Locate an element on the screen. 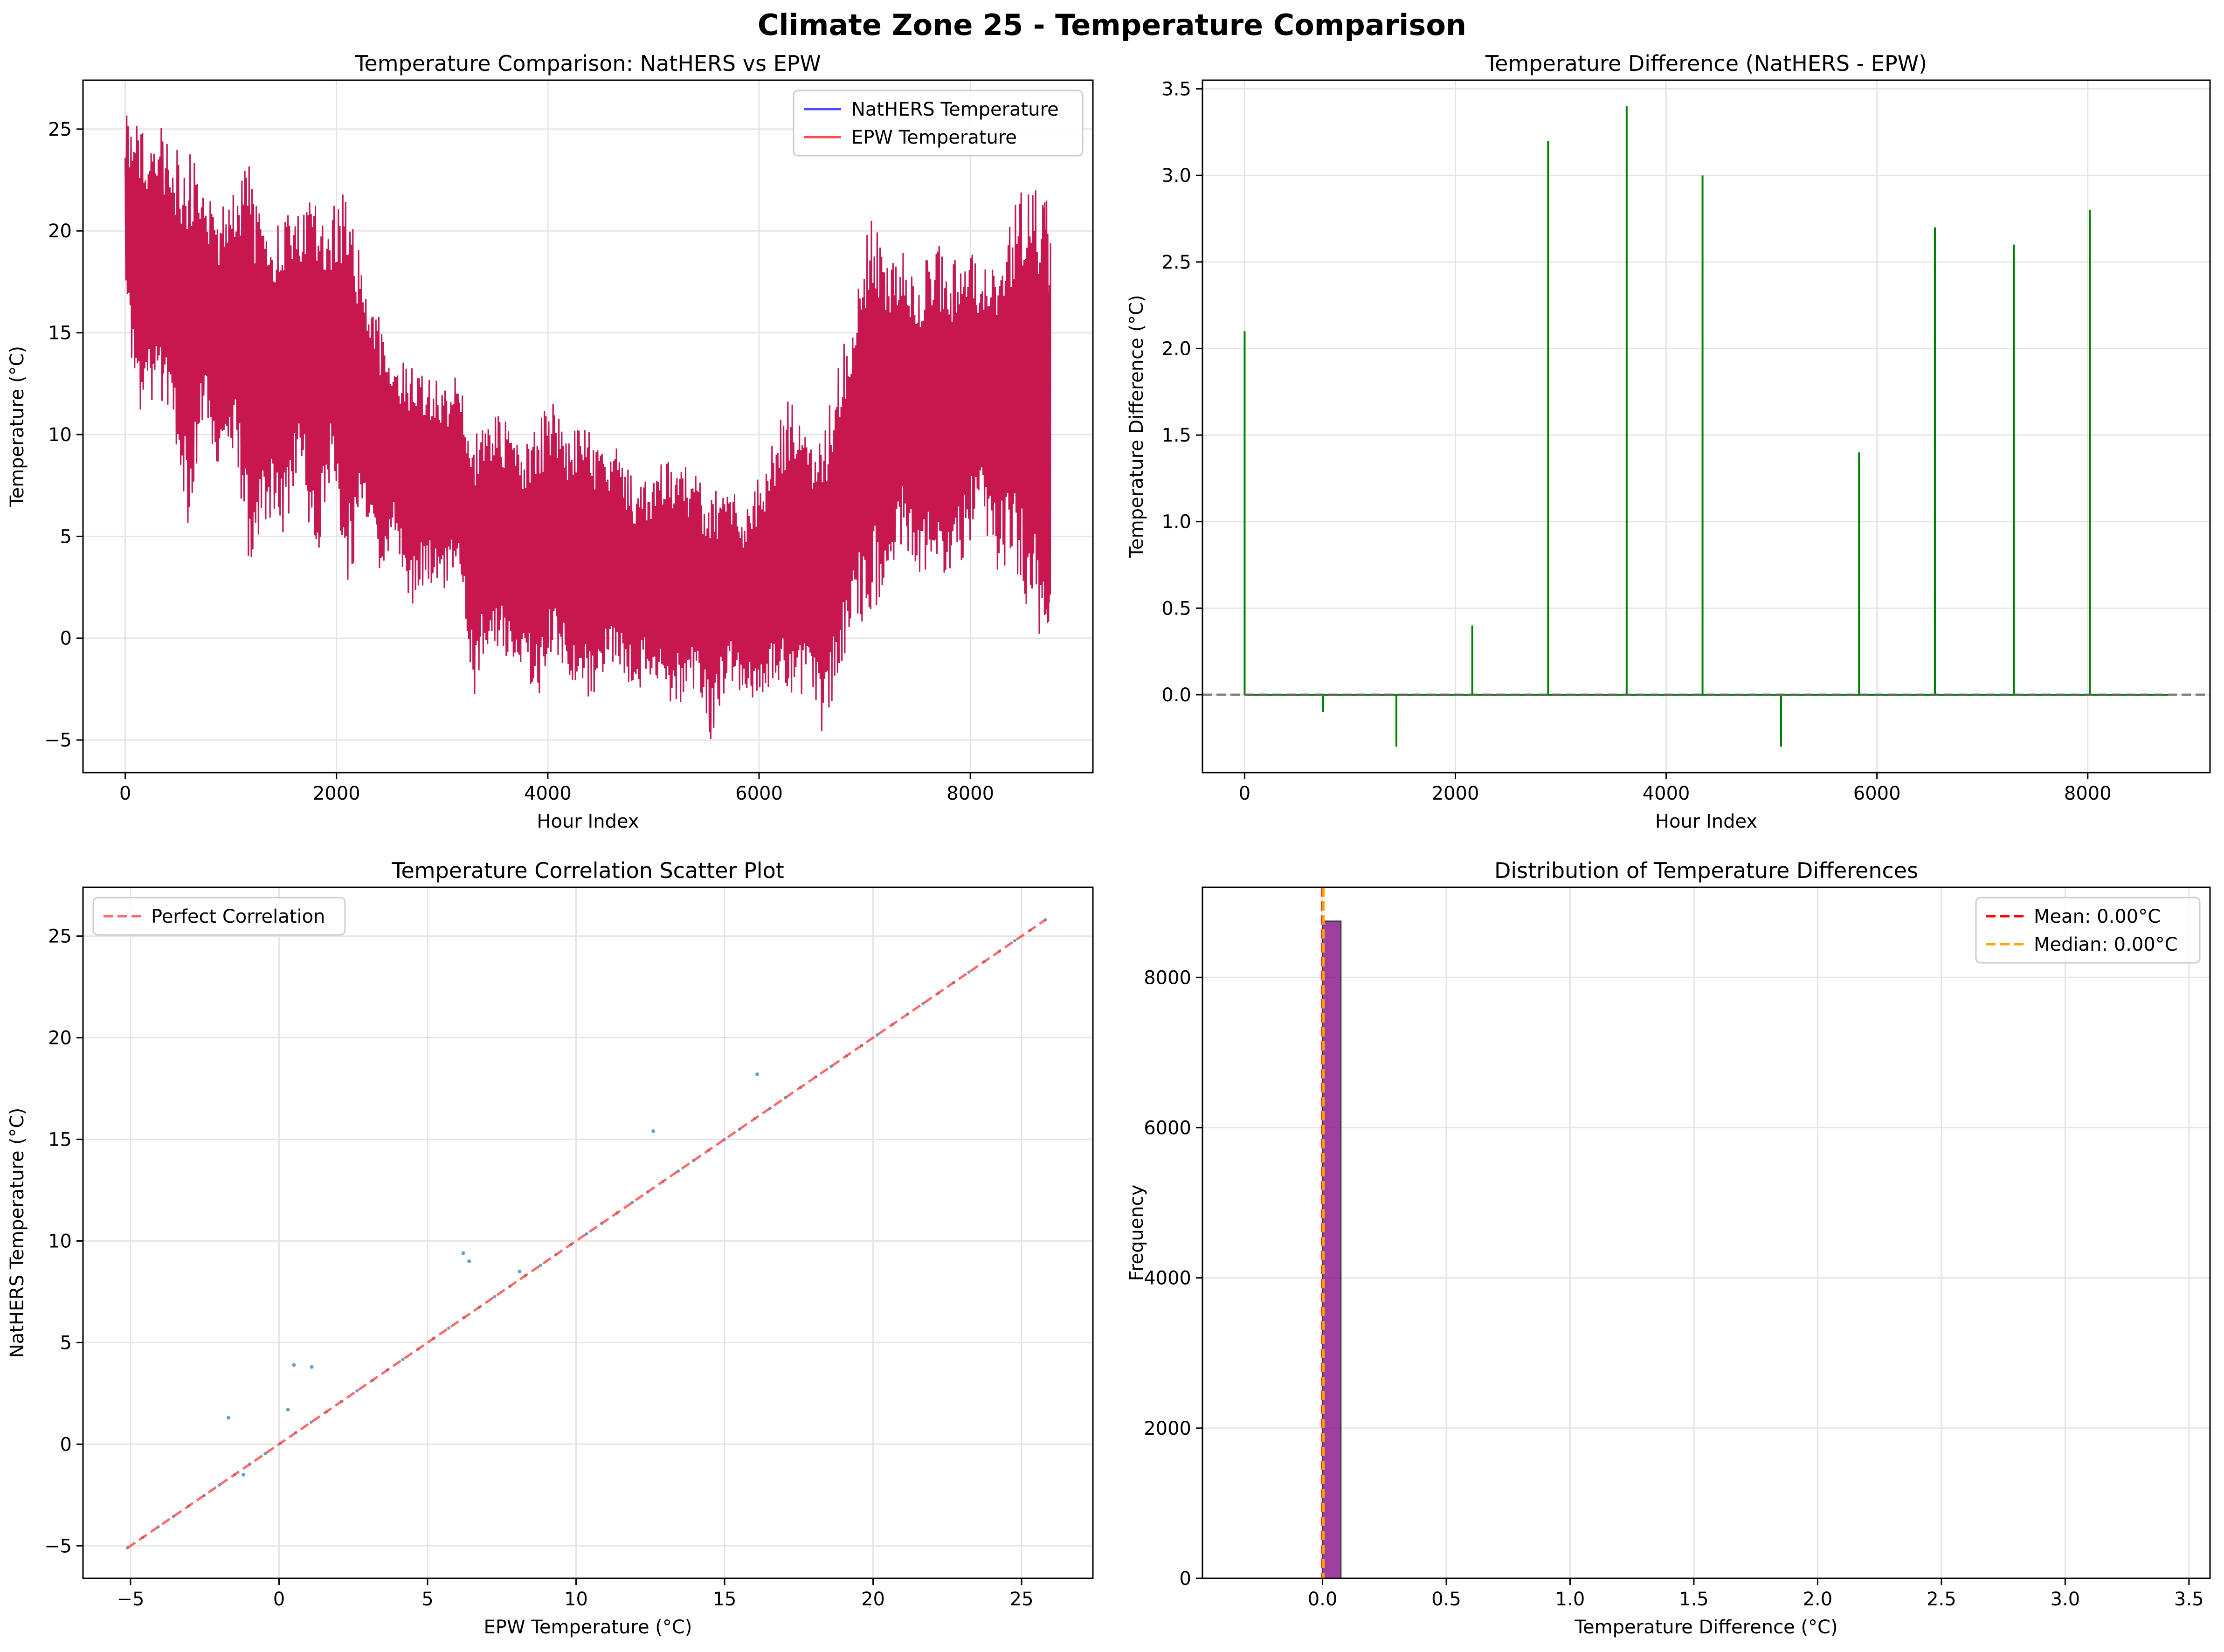 The image size is (2224, 1652). y-axis-label: Temperature (°C) is located at coordinates (17, 426).